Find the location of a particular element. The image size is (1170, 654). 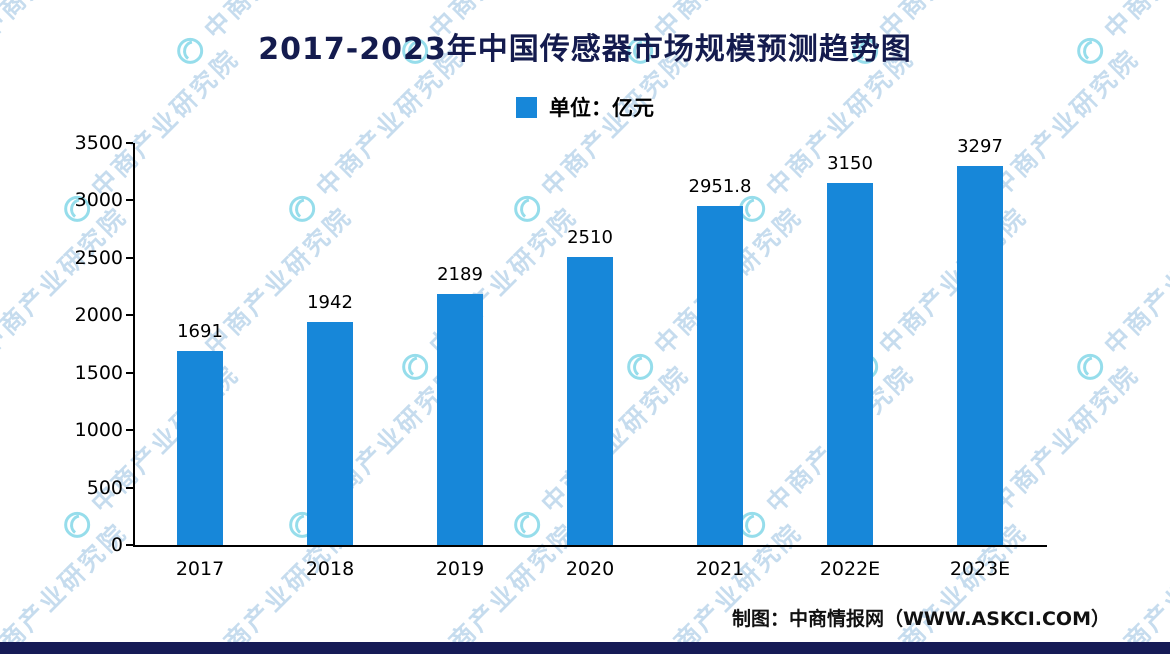

y-axis-line is located at coordinates (134, 345).